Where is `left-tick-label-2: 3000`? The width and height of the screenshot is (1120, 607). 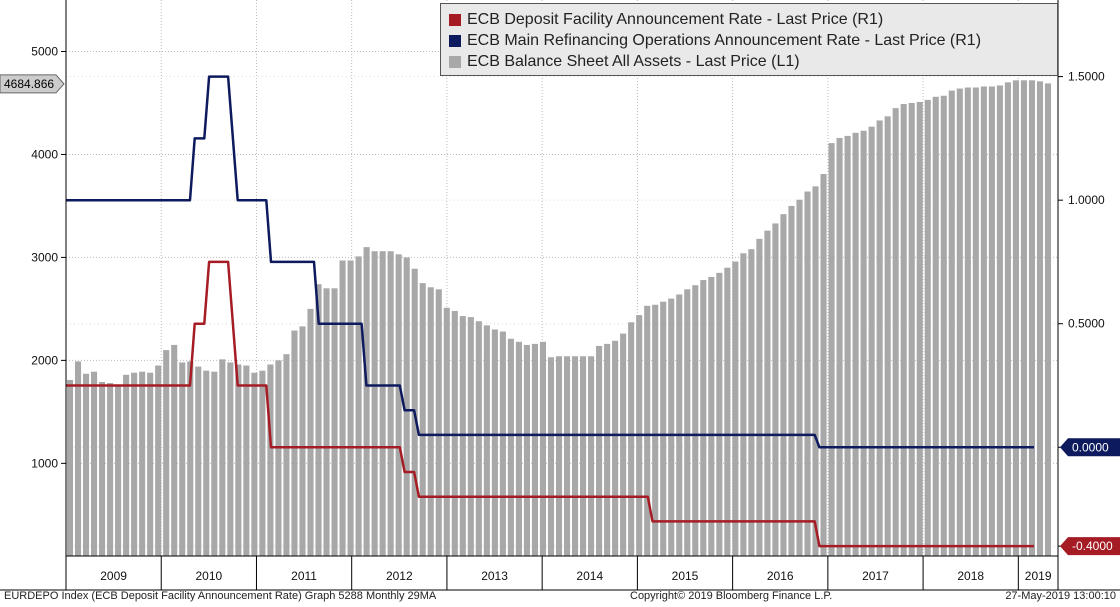 left-tick-label-2: 3000 is located at coordinates (44, 257).